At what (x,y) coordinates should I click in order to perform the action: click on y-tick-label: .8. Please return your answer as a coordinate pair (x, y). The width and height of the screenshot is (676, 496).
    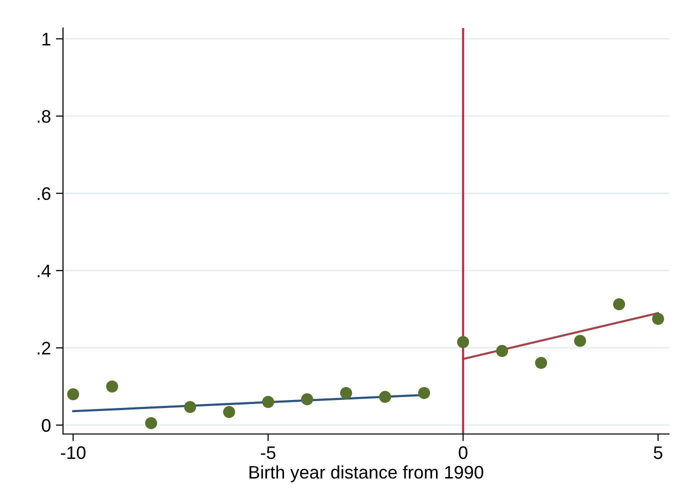
    Looking at the image, I should click on (44, 116).